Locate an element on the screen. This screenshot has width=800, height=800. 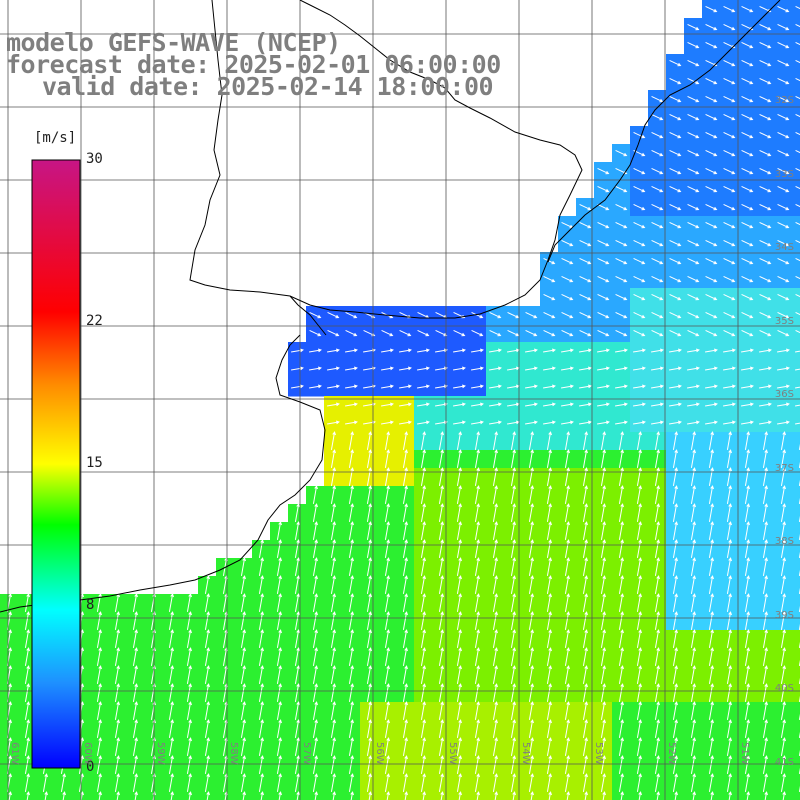
colorbar-tick-label: 0 is located at coordinates (90, 767).